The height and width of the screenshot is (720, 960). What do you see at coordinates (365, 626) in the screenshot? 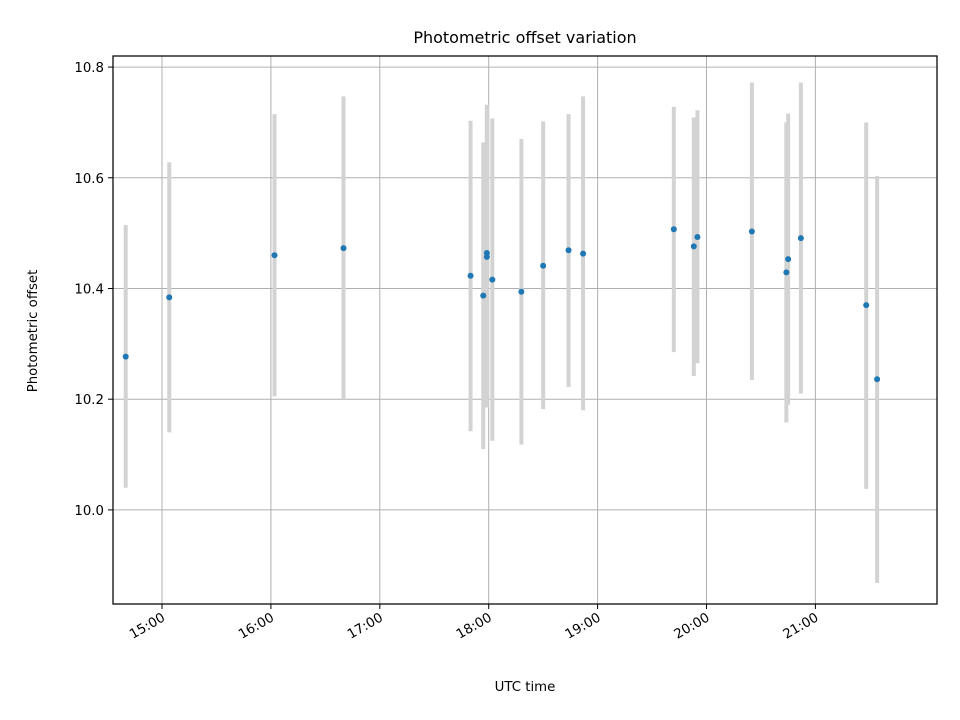
I see `x-tick-label: 17:00` at bounding box center [365, 626].